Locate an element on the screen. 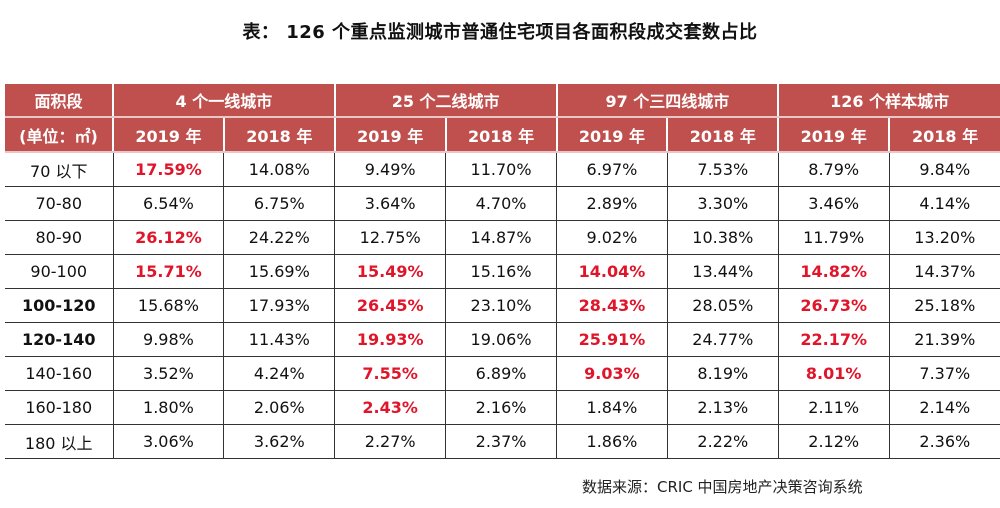  table-cell: 4.14% is located at coordinates (944, 203).